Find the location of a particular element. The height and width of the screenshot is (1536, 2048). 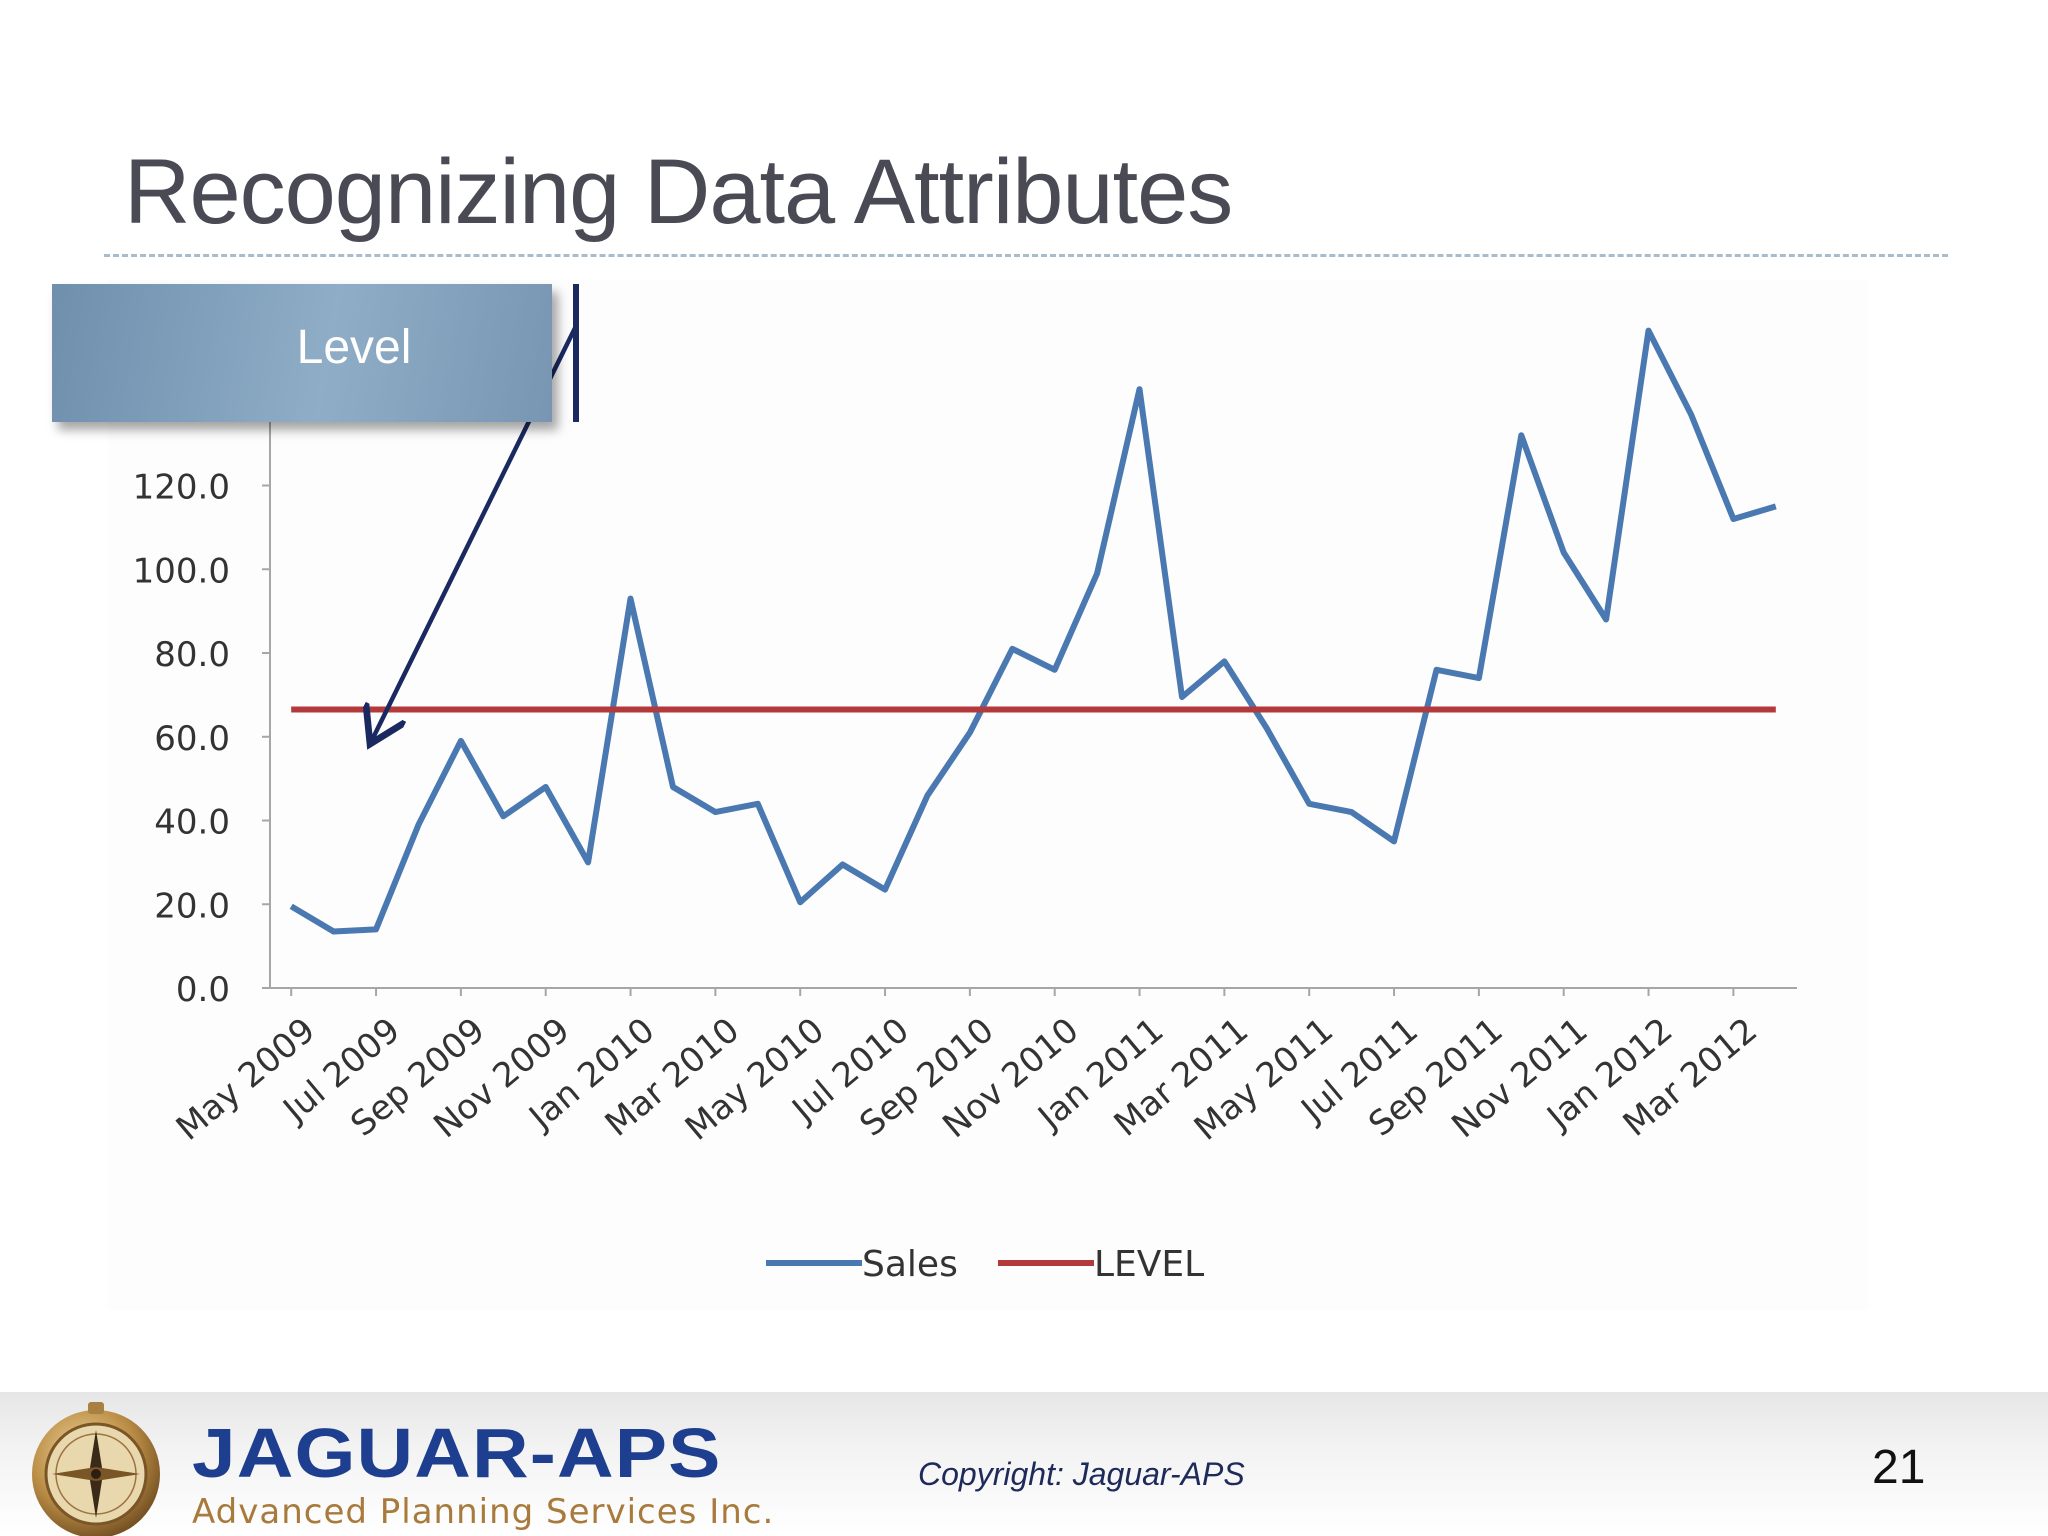

logo-tagline: Advanced Planning Services Inc. is located at coordinates (483, 1512).